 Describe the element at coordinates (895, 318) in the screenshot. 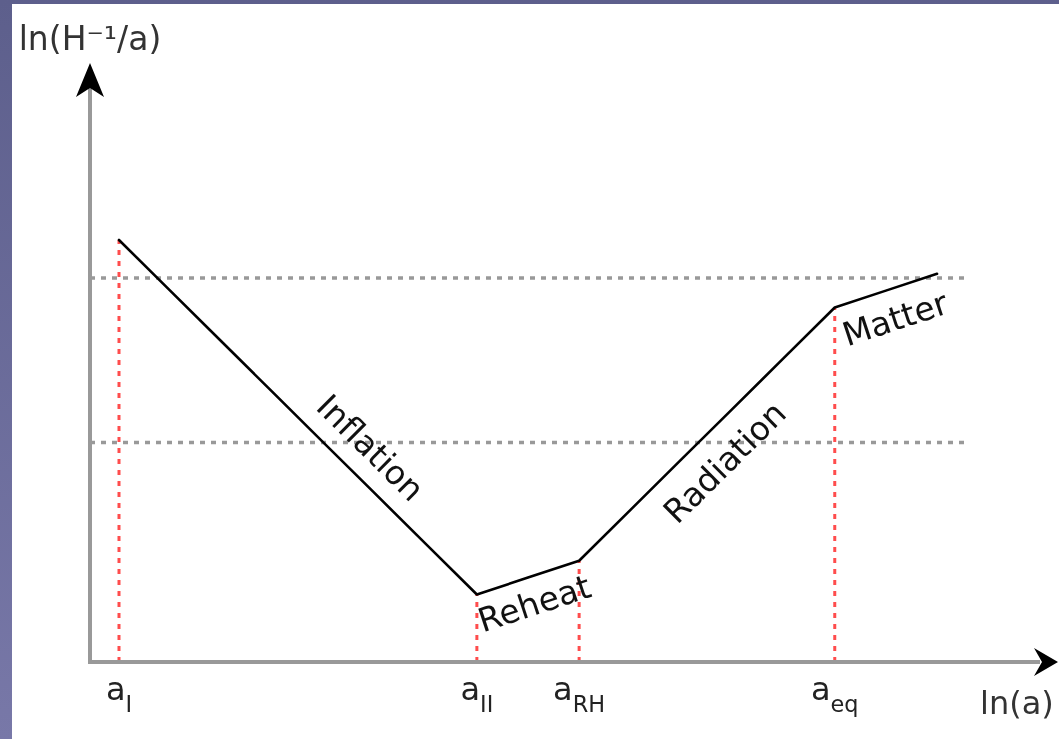

I see `annotation: Matter` at that location.